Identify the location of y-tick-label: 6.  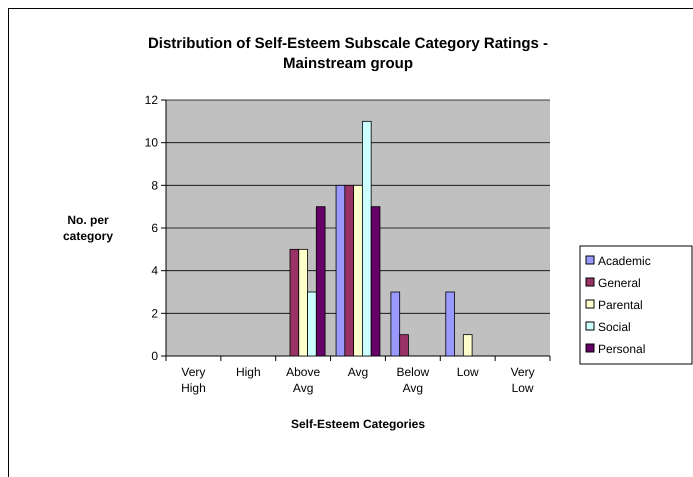
(154, 228).